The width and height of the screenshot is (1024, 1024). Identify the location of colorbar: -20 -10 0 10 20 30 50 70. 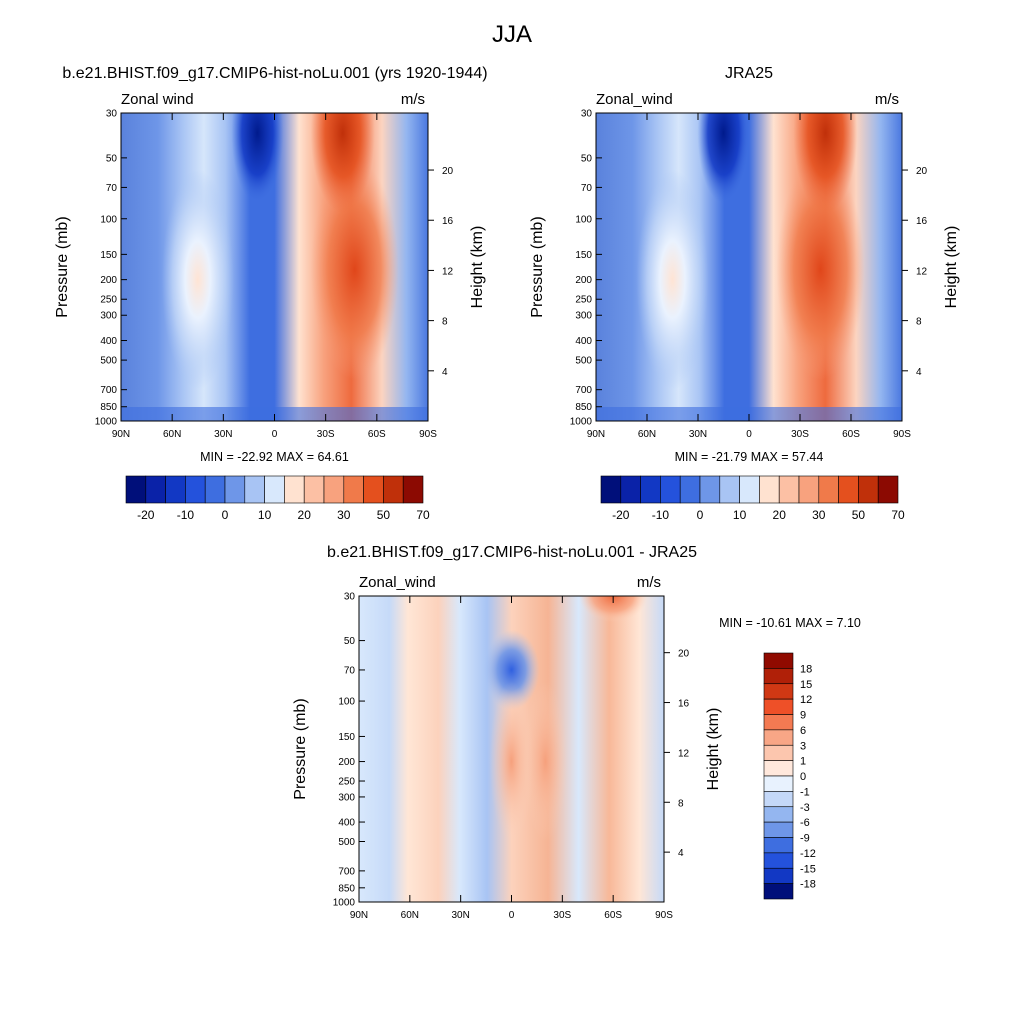
(752, 498).